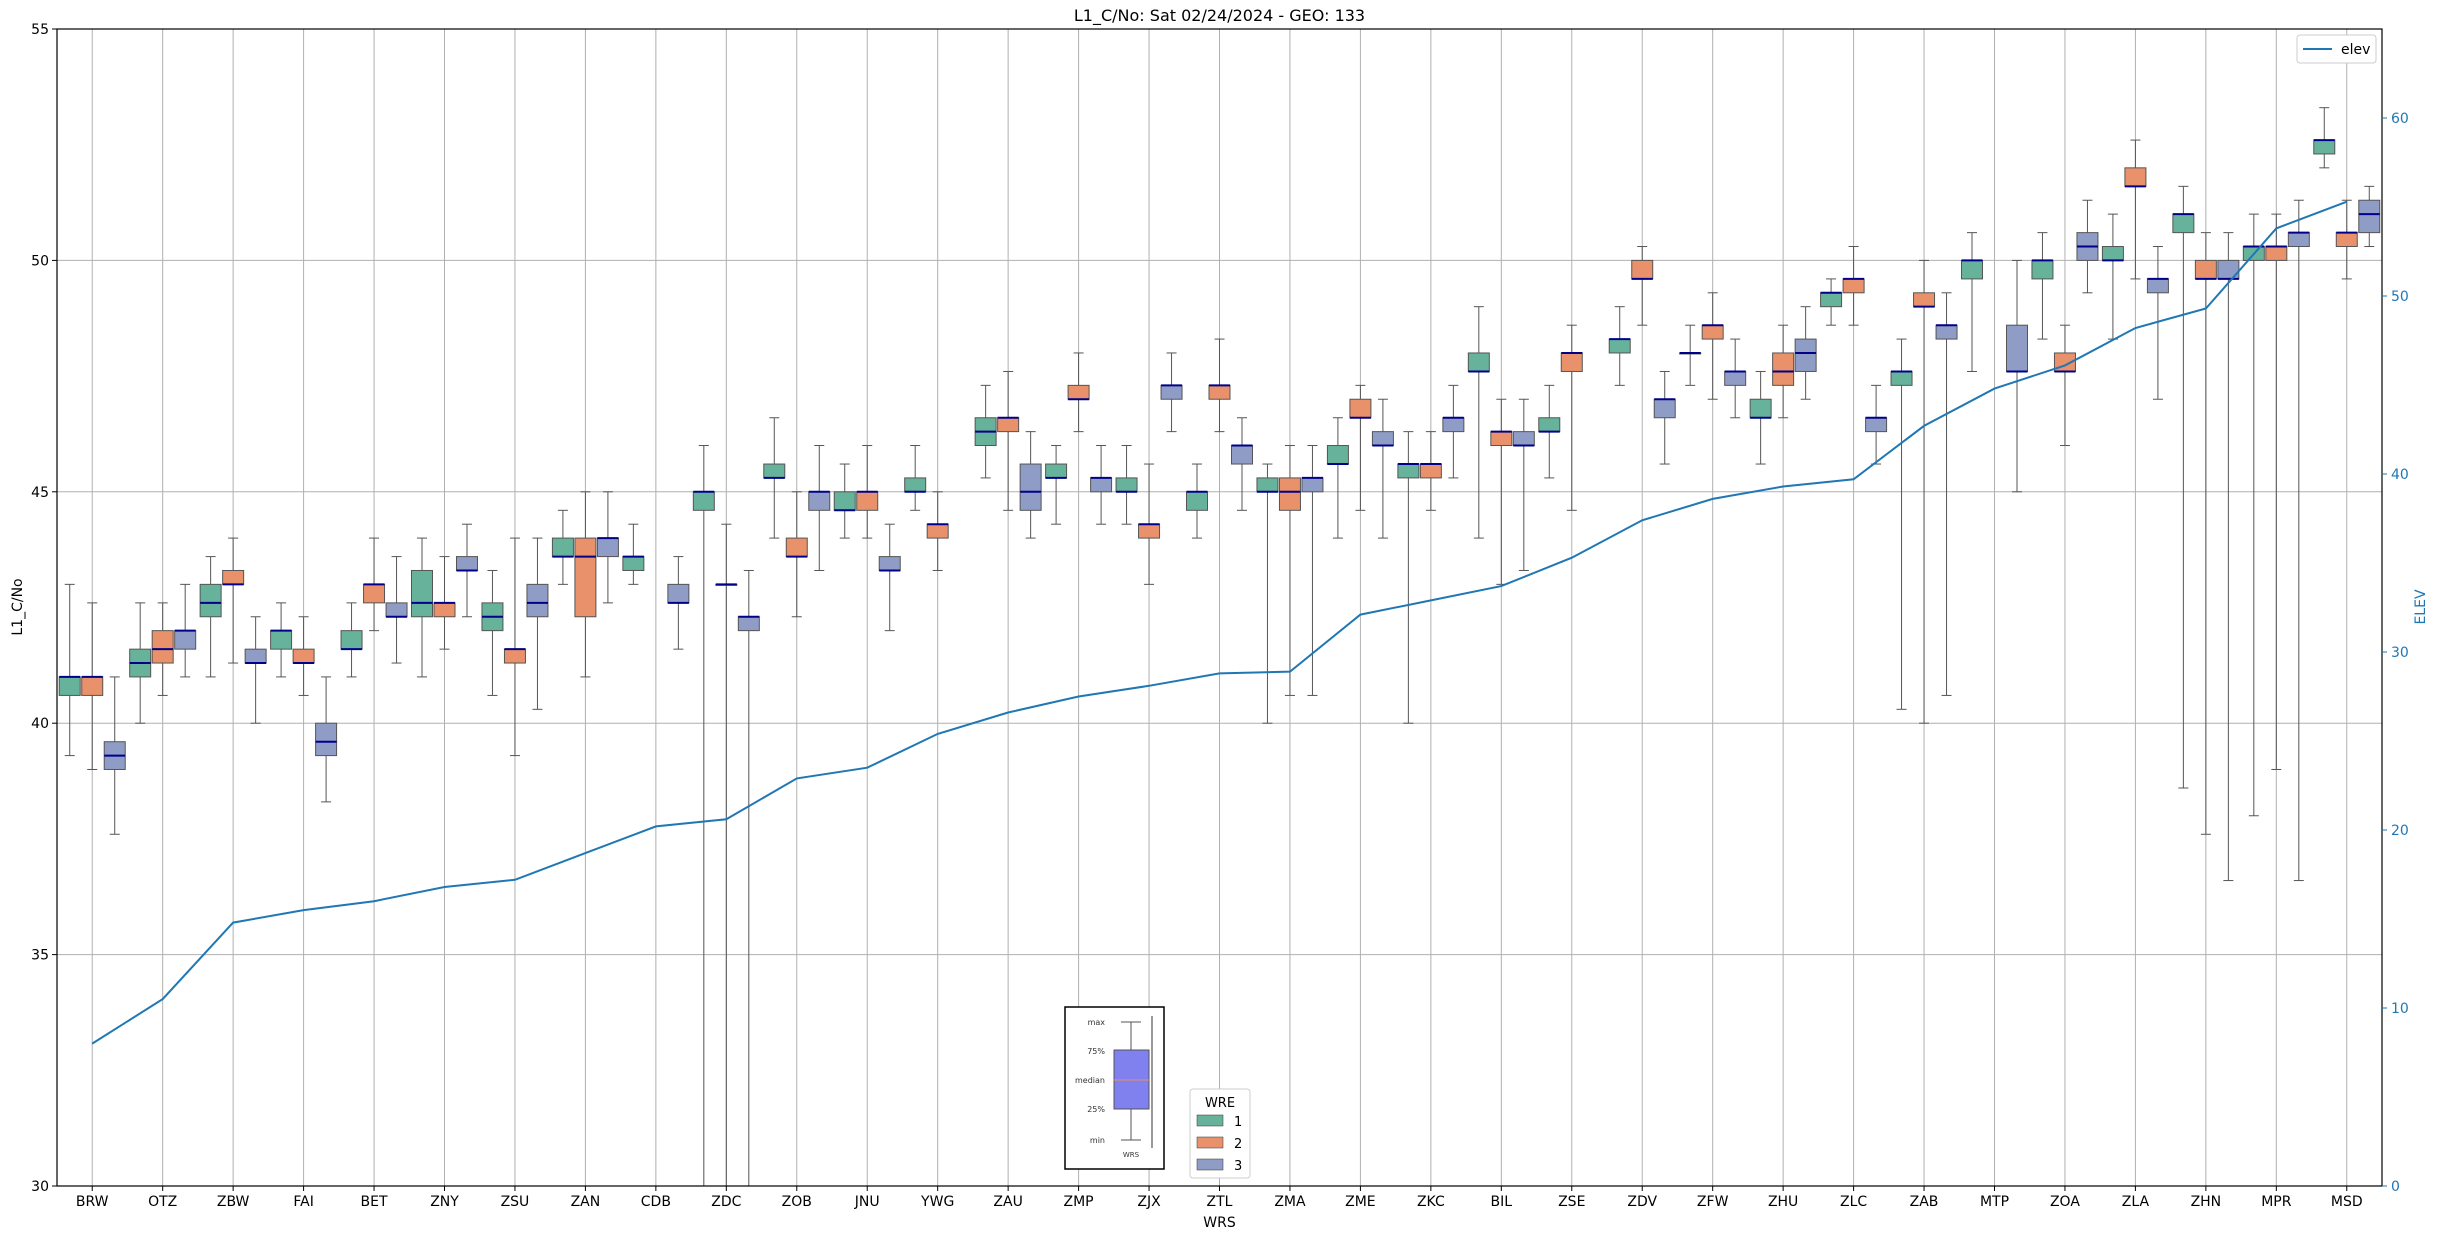  What do you see at coordinates (40, 30) in the screenshot?
I see `y-tick-label: 55` at bounding box center [40, 30].